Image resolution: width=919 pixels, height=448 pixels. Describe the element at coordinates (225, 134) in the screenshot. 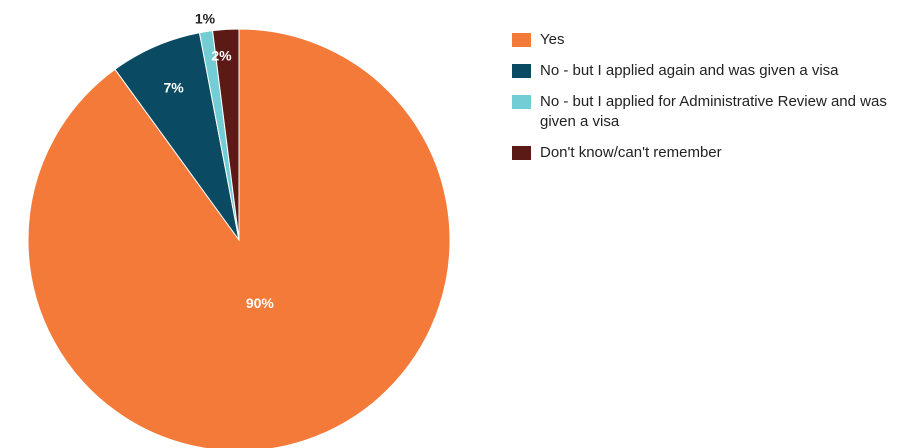

I see `pie-slice-don-t-know-can-t-remember` at that location.